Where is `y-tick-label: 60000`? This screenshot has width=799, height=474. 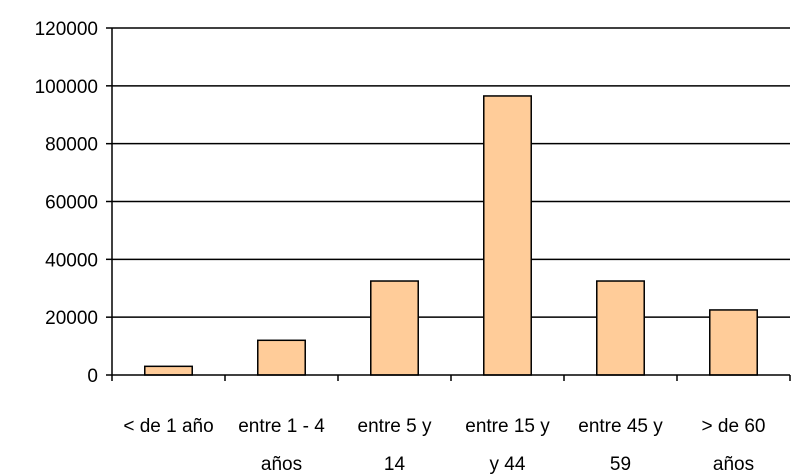
y-tick-label: 60000 is located at coordinates (71, 203).